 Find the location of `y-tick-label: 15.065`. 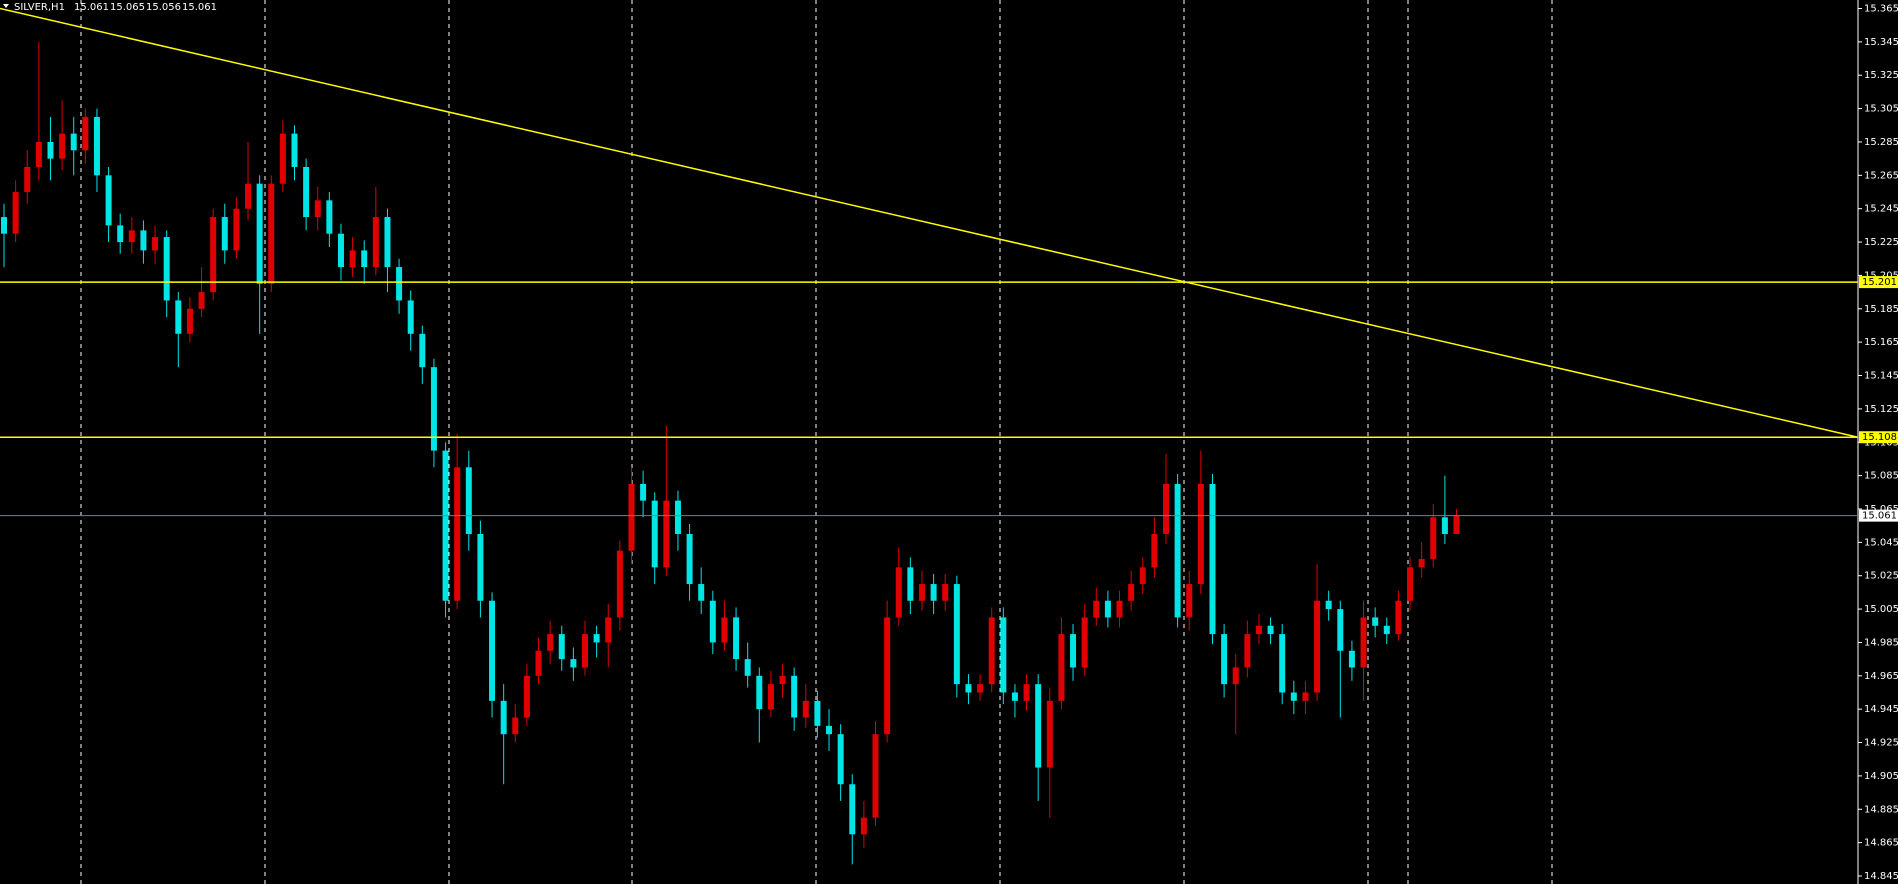

y-tick-label: 15.065 is located at coordinates (1881, 509).